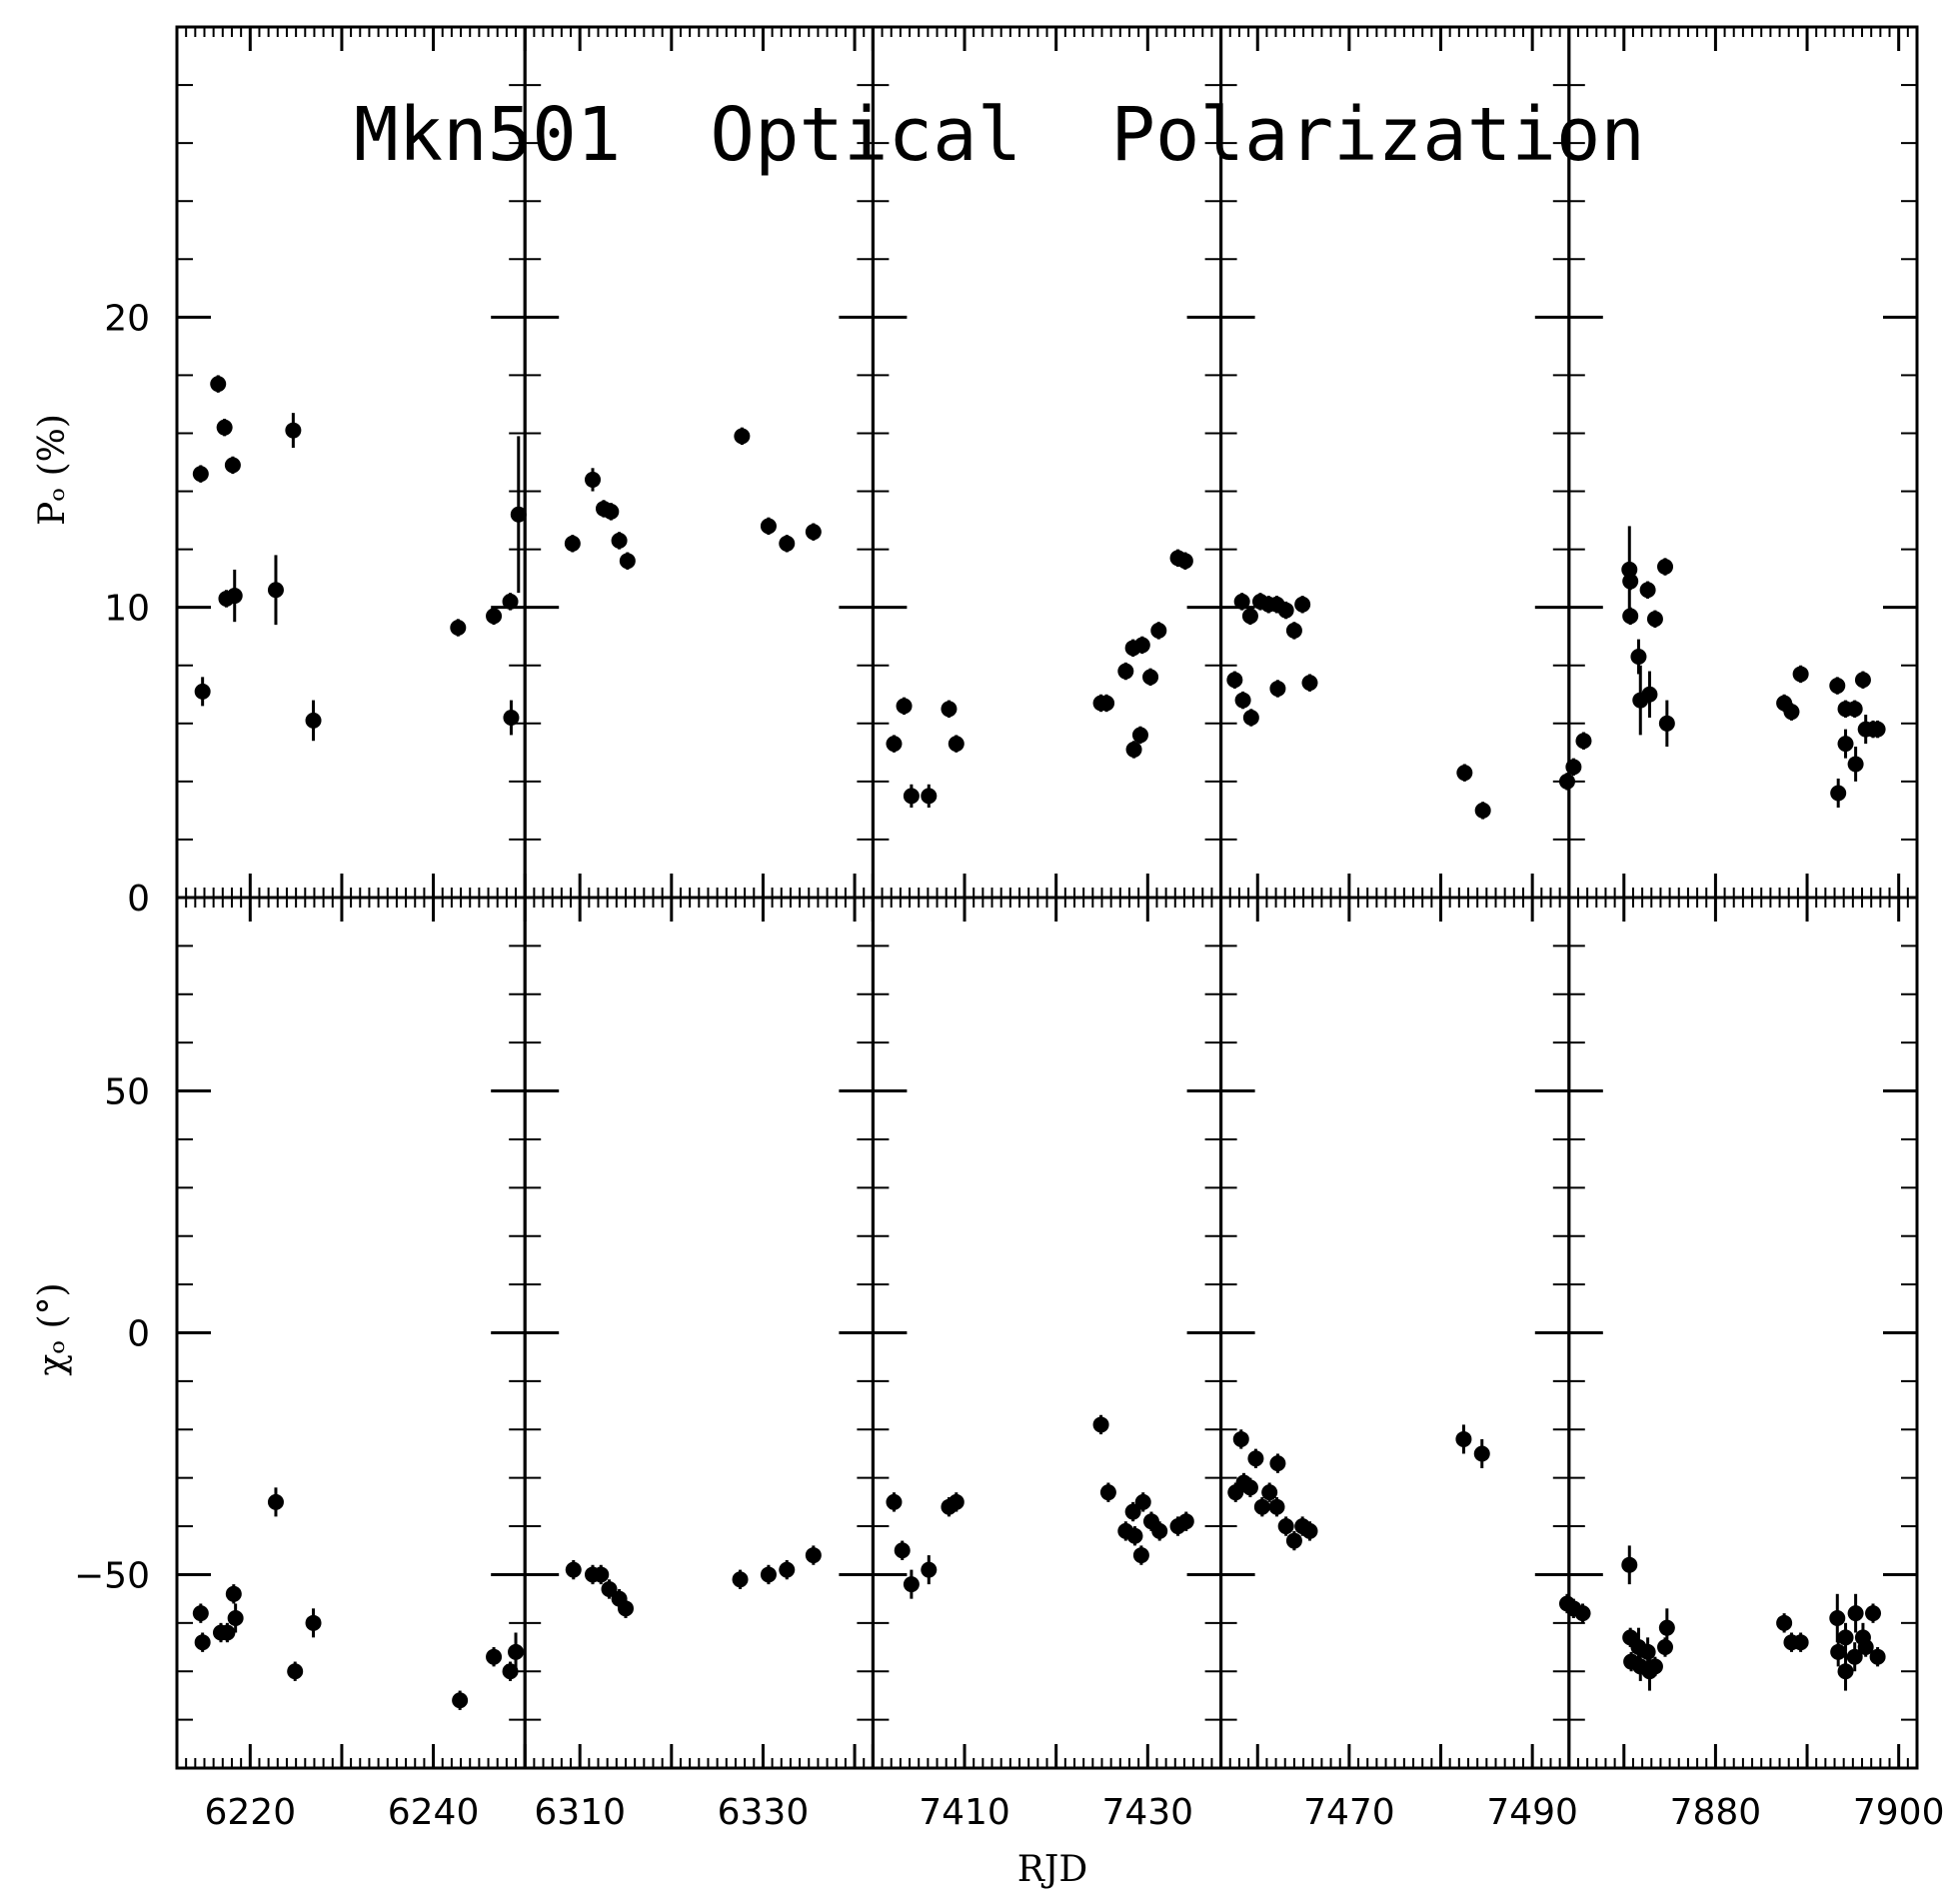 The width and height of the screenshot is (1947, 1904). What do you see at coordinates (1000, 135) in the screenshot?
I see `chart-title: Mkn501 Optical Polarization` at bounding box center [1000, 135].